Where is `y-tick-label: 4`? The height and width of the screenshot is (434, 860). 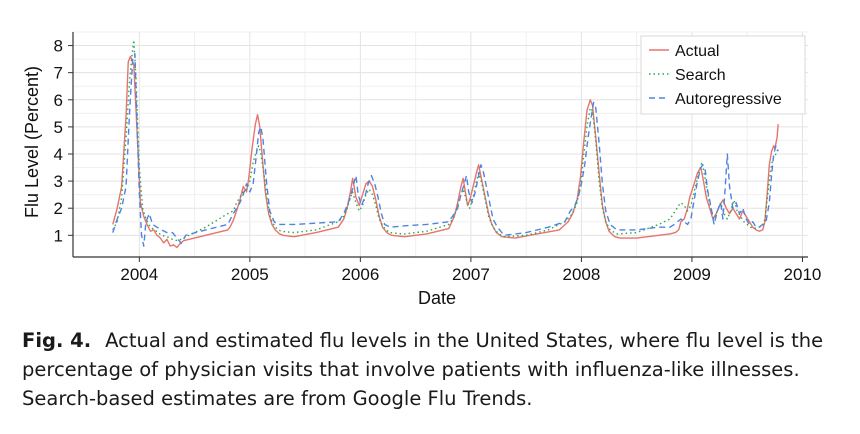
y-tick-label: 4 is located at coordinates (58, 154).